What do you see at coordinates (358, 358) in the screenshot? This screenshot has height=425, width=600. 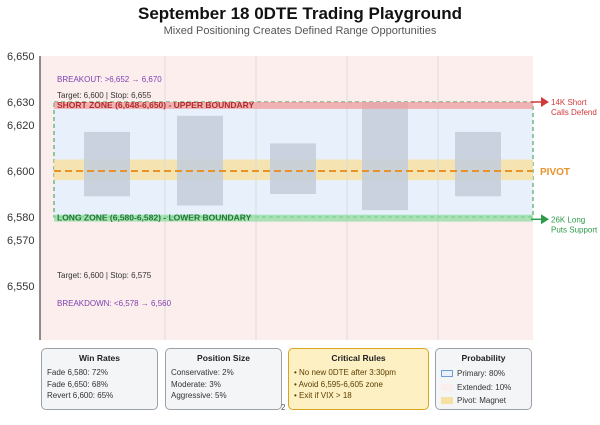 I see `critical-rules-title: Critical Rules` at bounding box center [358, 358].